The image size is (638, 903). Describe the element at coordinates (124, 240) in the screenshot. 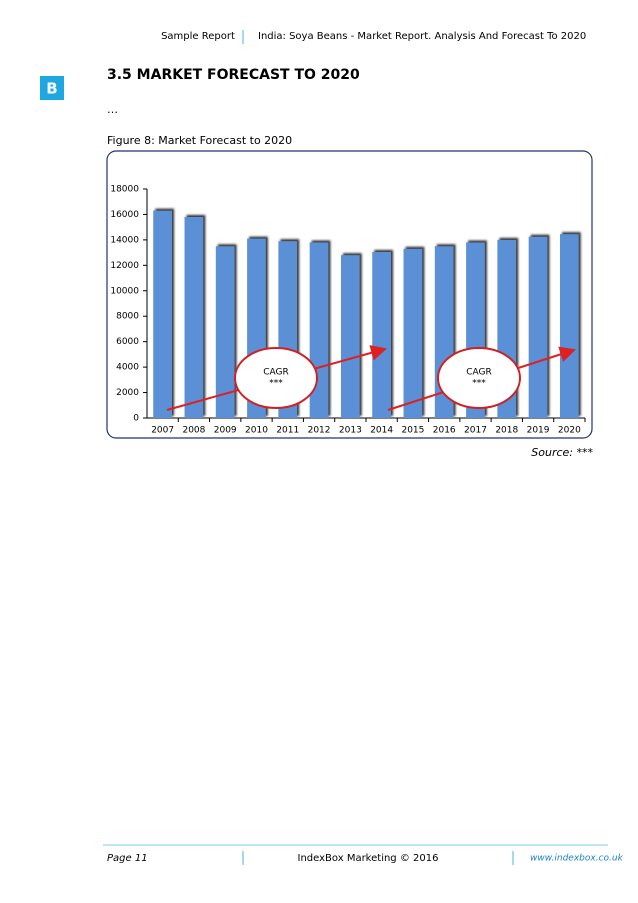

I see `y-tick-label: 14000` at that location.